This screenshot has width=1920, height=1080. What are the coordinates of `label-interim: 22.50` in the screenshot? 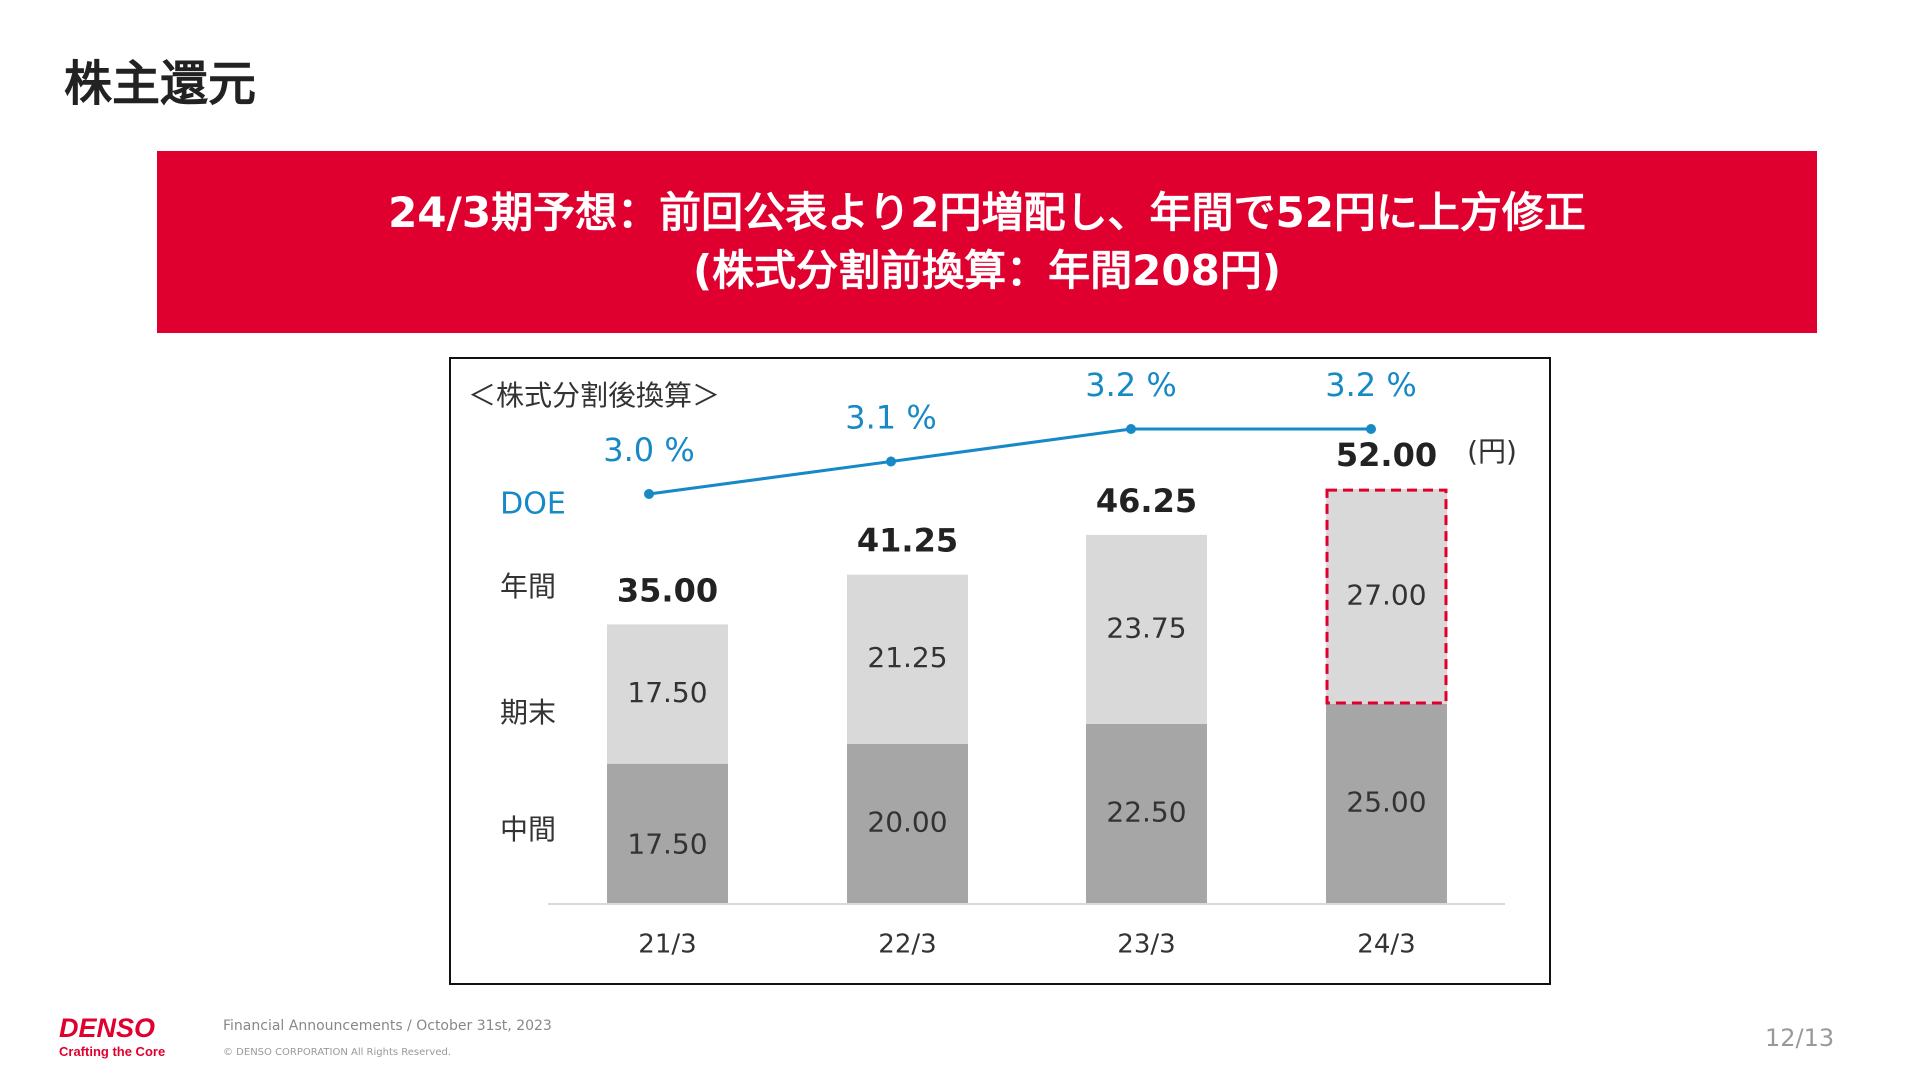 It's located at (1146, 811).